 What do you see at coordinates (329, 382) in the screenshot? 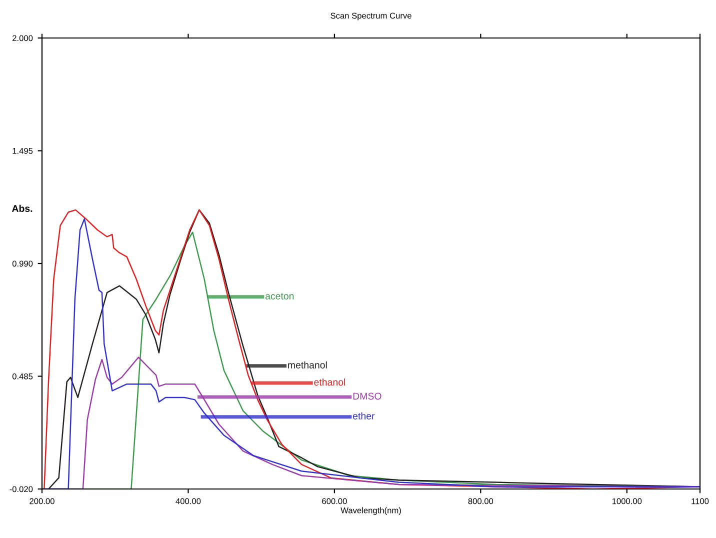
I see `text: ethanol` at bounding box center [329, 382].